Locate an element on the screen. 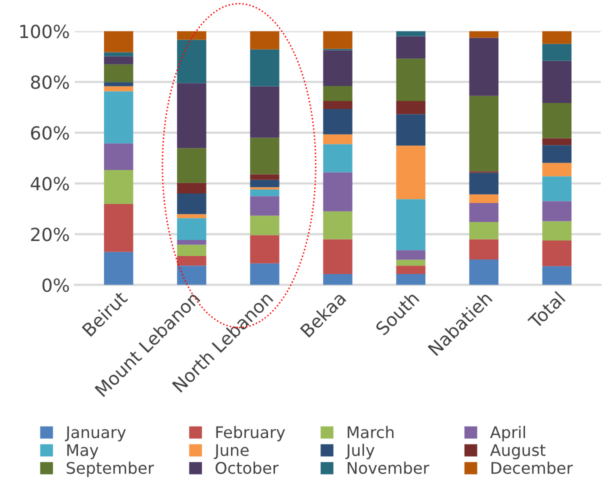  legend-label: September is located at coordinates (110, 470).